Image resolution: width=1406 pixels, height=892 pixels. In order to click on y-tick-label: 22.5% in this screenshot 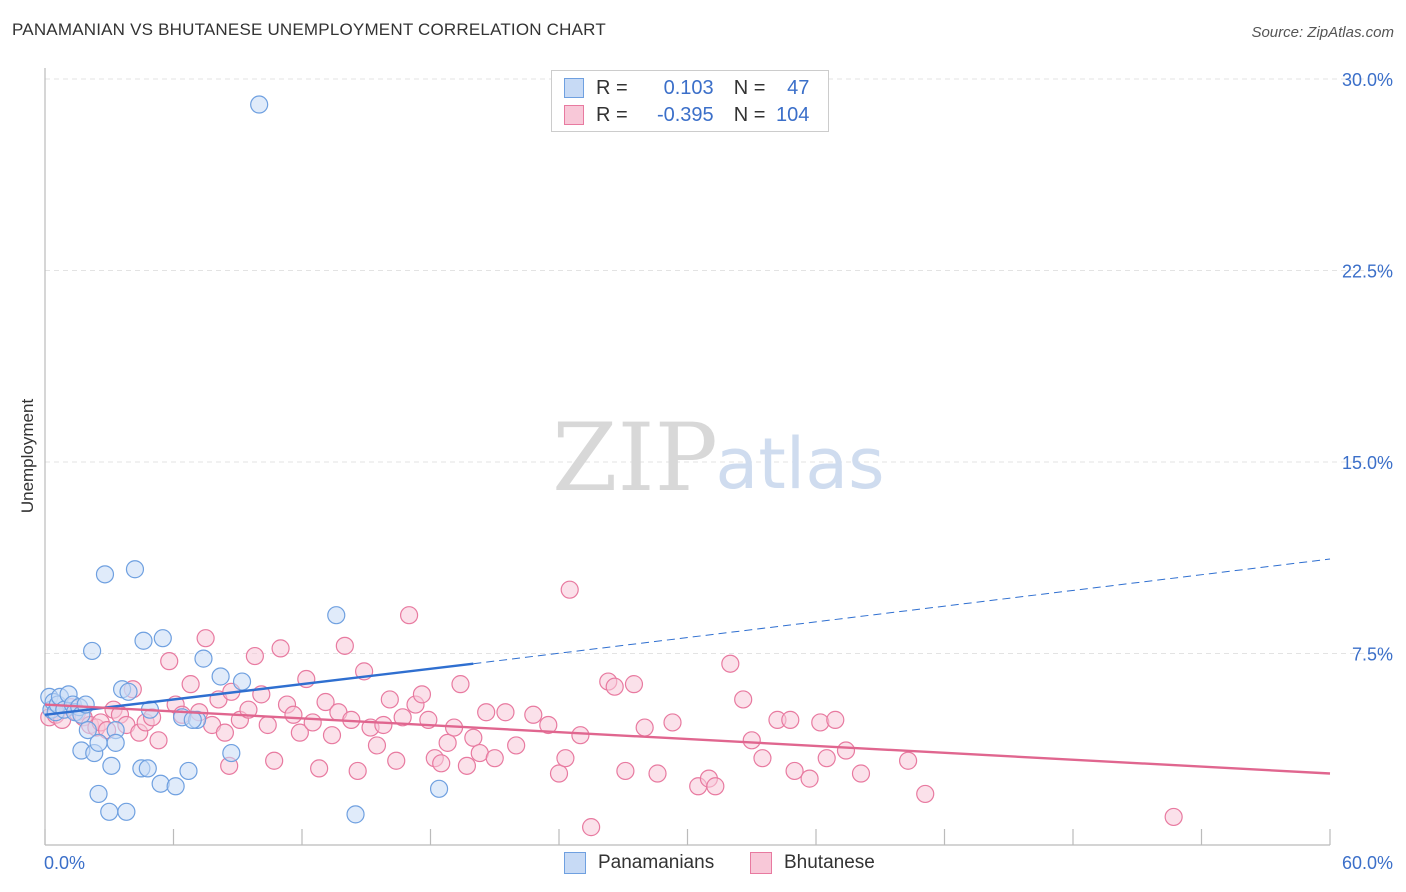, I will do `click(1367, 272)`.